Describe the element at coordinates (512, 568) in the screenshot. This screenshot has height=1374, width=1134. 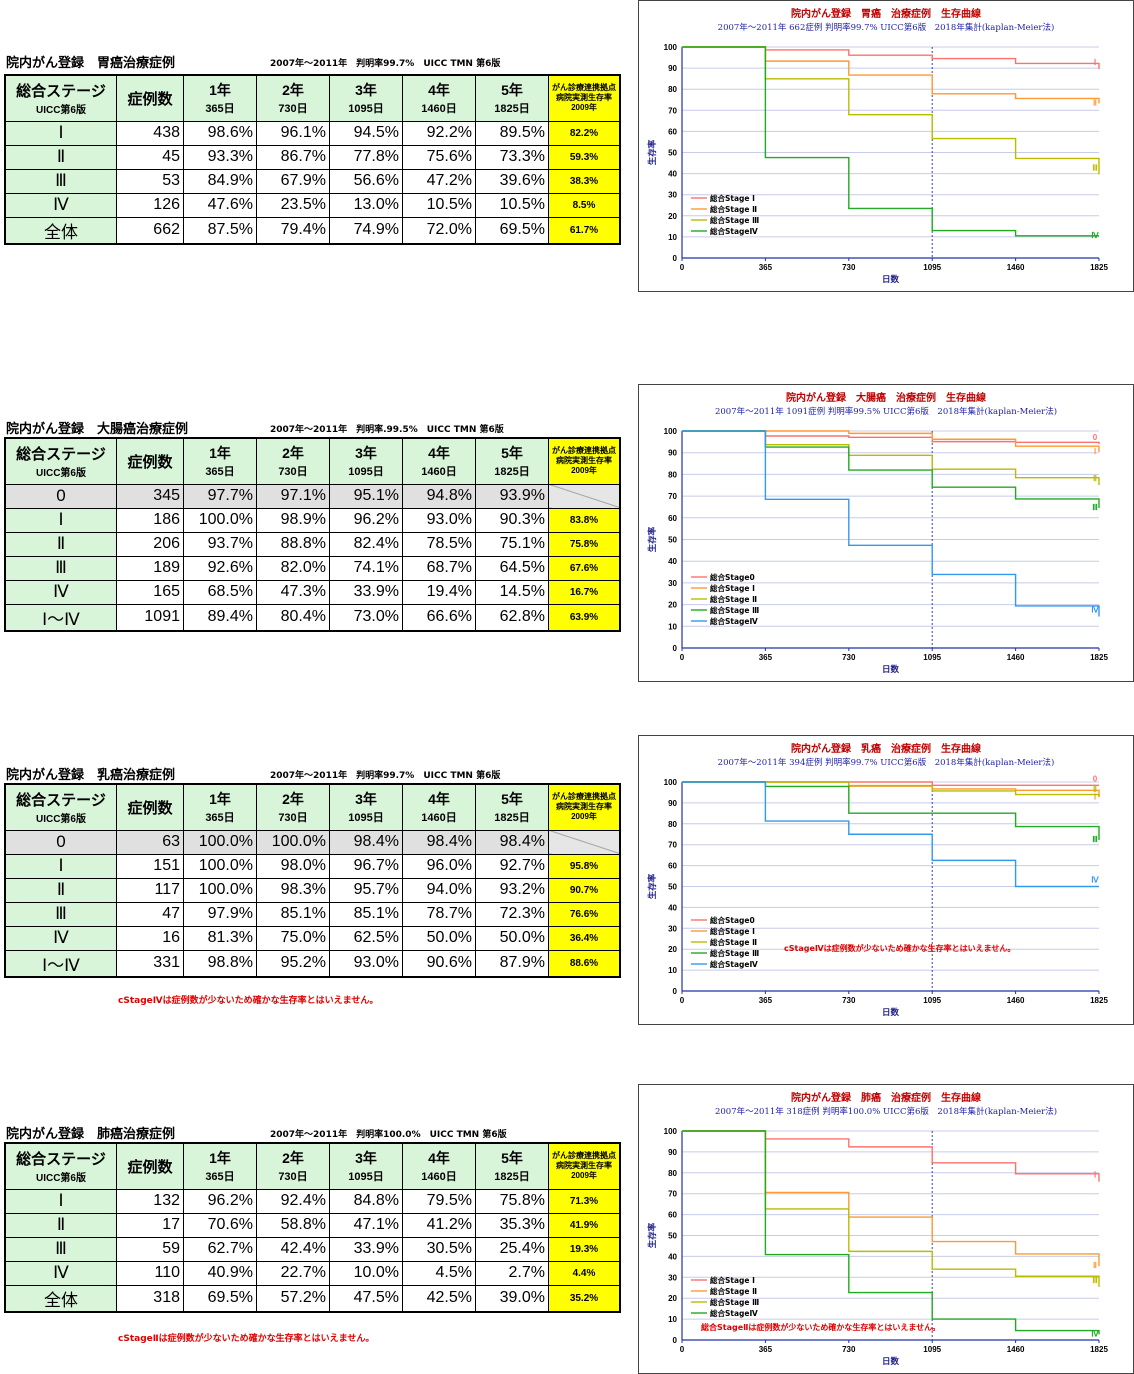
I see `rate-cell: 64.5%` at that location.